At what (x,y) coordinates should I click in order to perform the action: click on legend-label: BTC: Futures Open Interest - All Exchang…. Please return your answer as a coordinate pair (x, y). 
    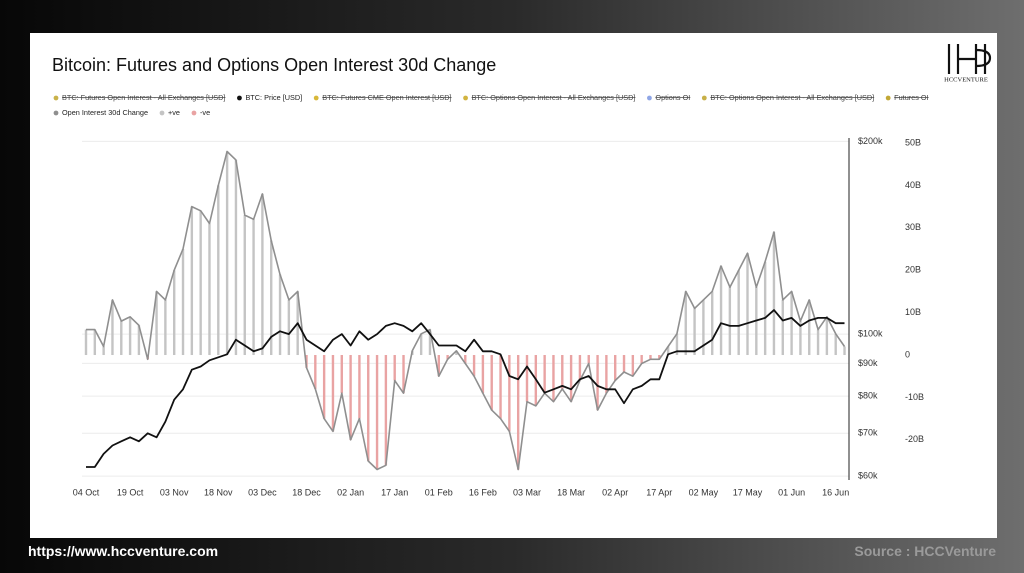
    Looking at the image, I should click on (143, 97).